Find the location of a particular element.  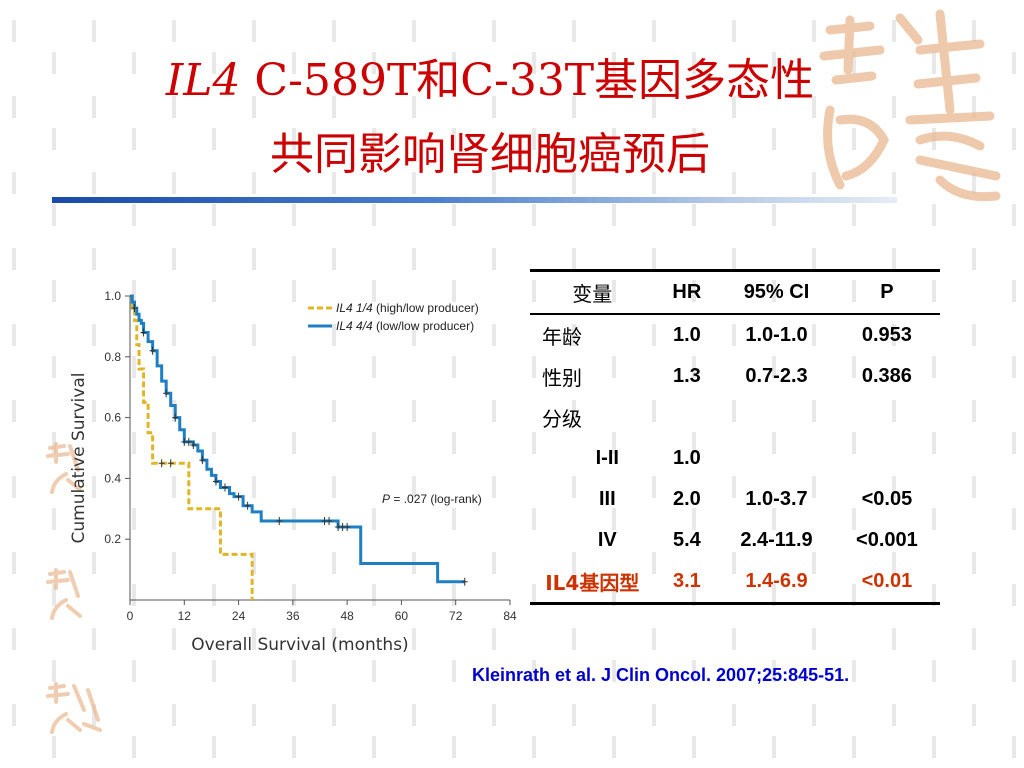

row-p: <0.05 is located at coordinates (887, 499).